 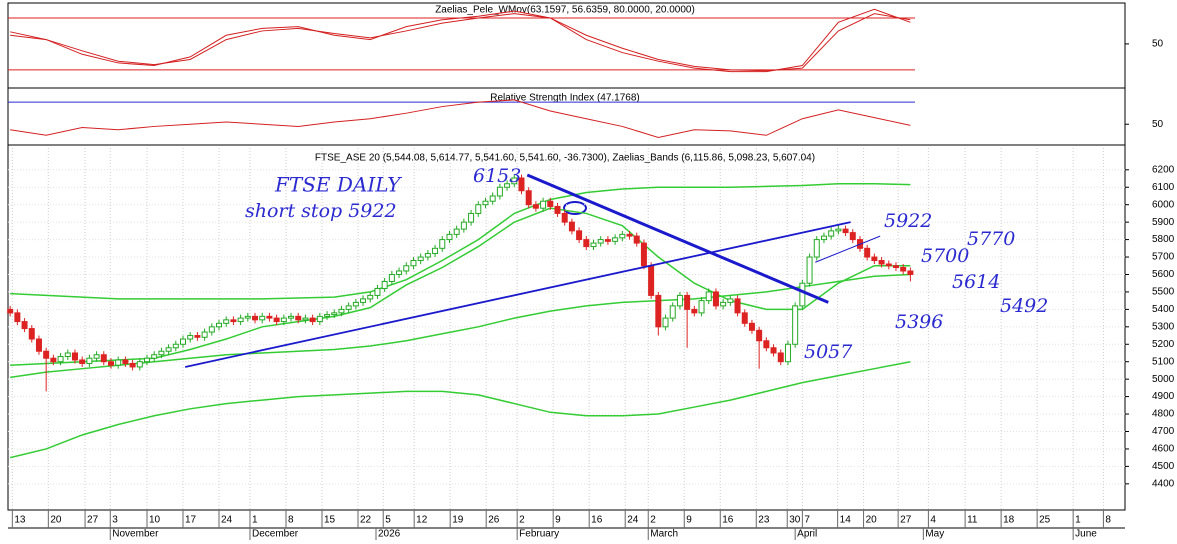 I want to click on y-tick-label: 4700, so click(x=1163, y=431).